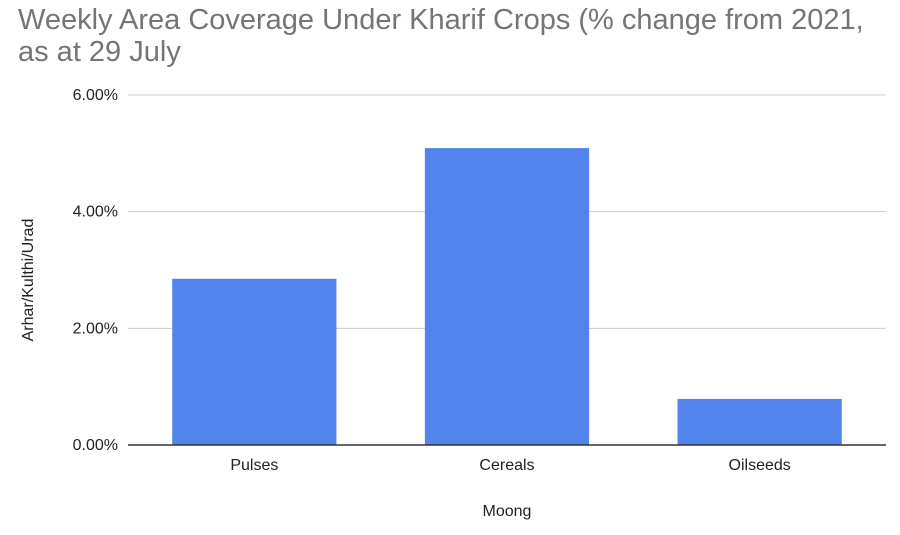 The height and width of the screenshot is (535, 900). I want to click on x-axis-label: Moong, so click(507, 511).